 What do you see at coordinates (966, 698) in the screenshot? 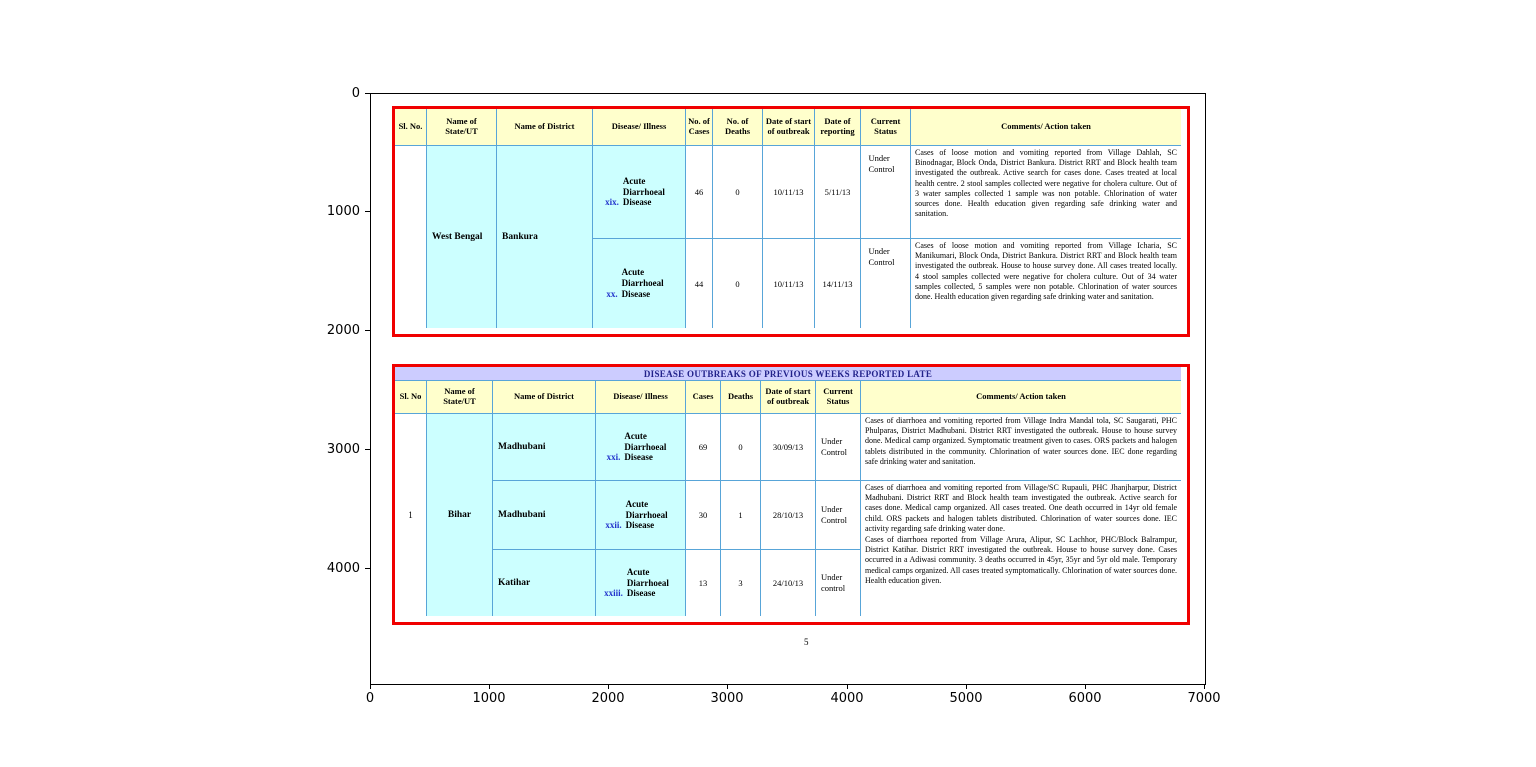
I see `x-axis-tick: 5000` at bounding box center [966, 698].